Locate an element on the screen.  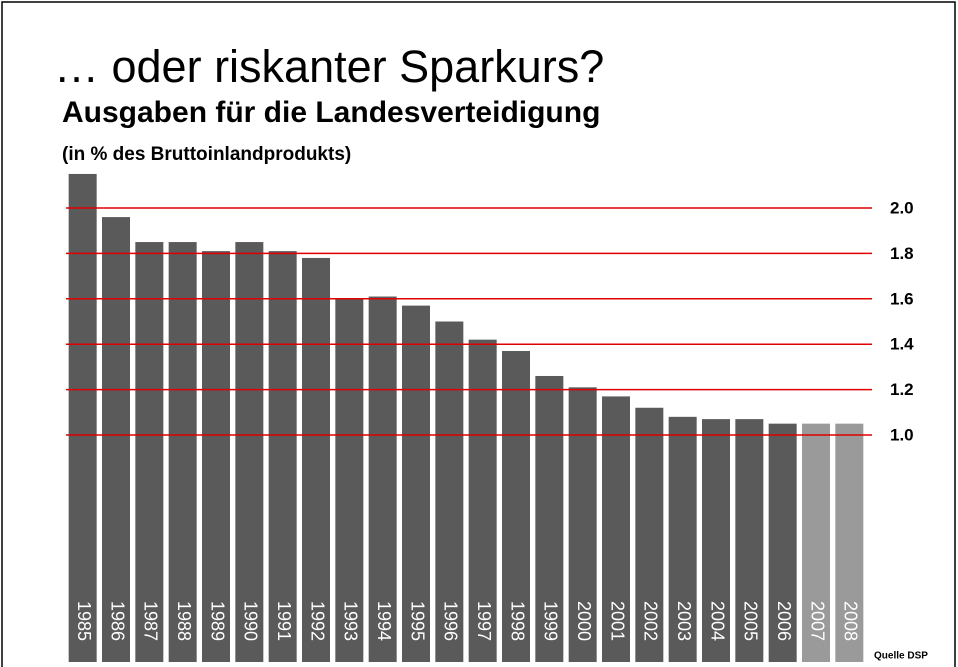
y-tick-label: 1.0 is located at coordinates (902, 434).